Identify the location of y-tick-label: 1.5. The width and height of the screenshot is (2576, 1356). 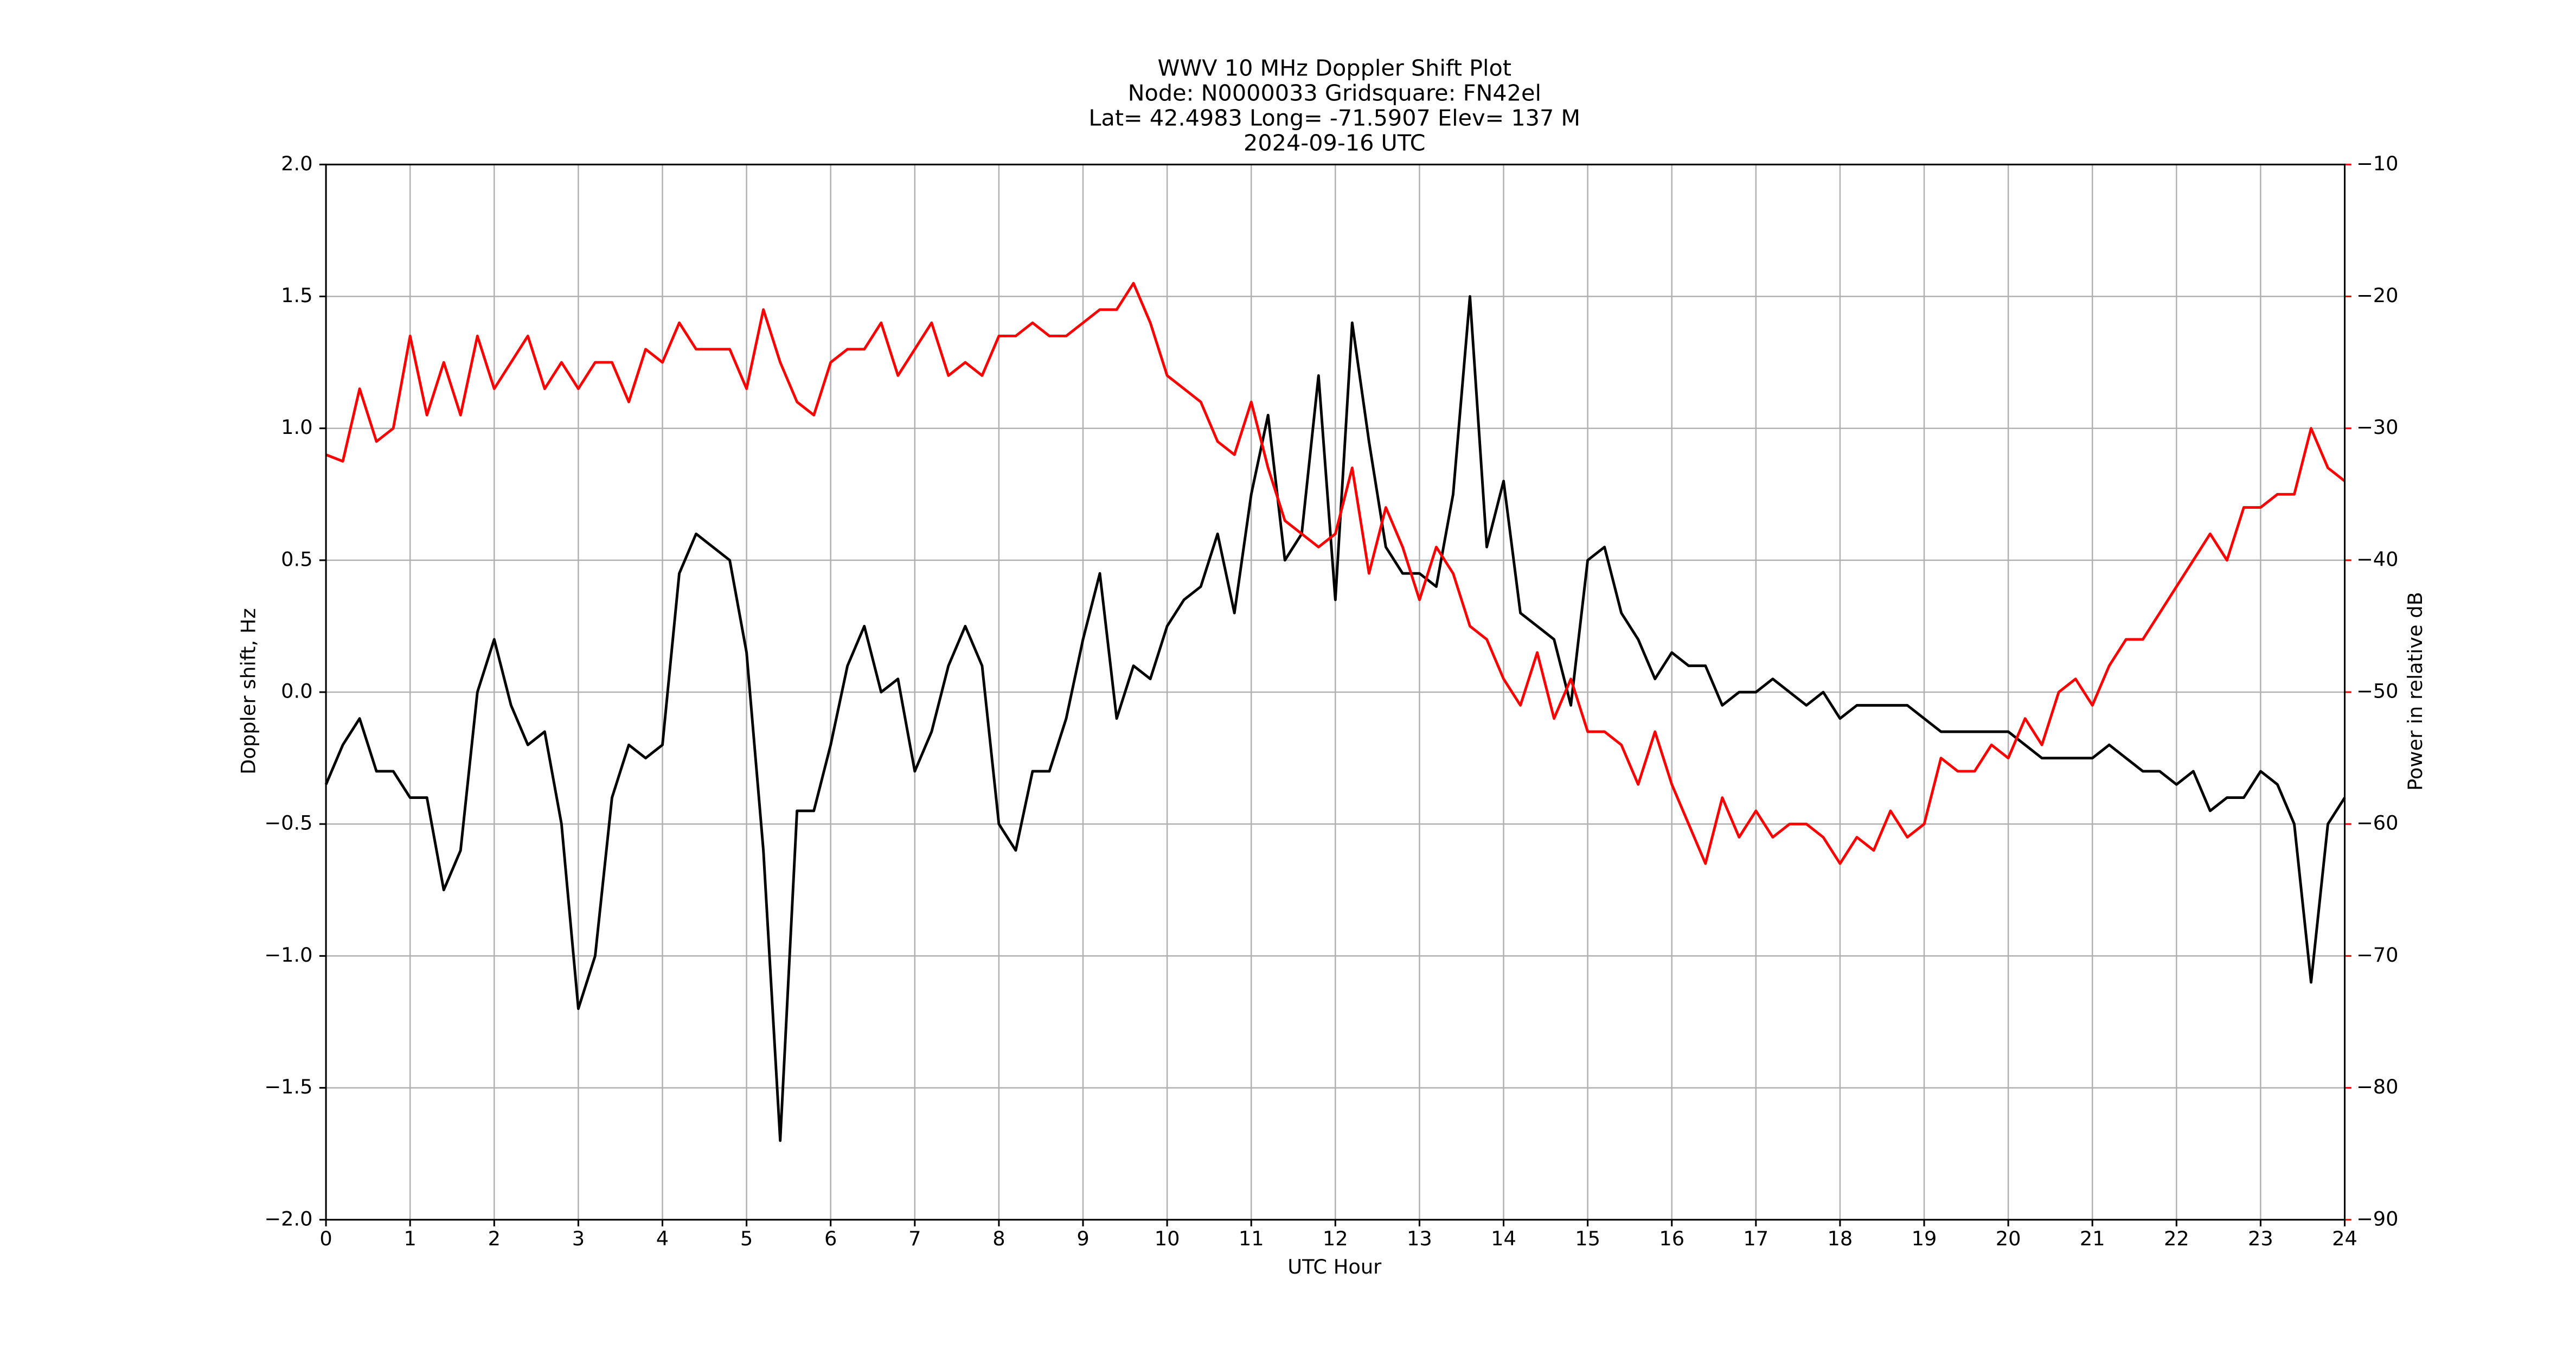
(296, 295).